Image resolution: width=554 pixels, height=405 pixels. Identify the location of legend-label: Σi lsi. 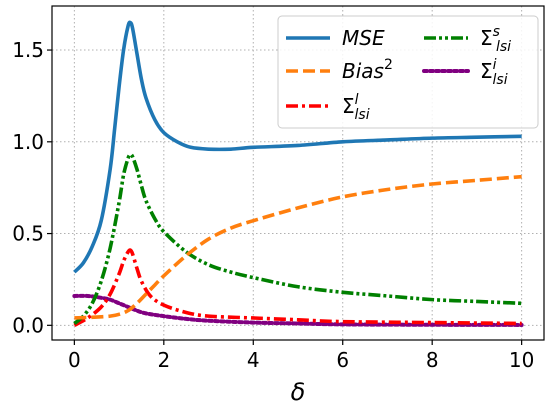
(494, 72).